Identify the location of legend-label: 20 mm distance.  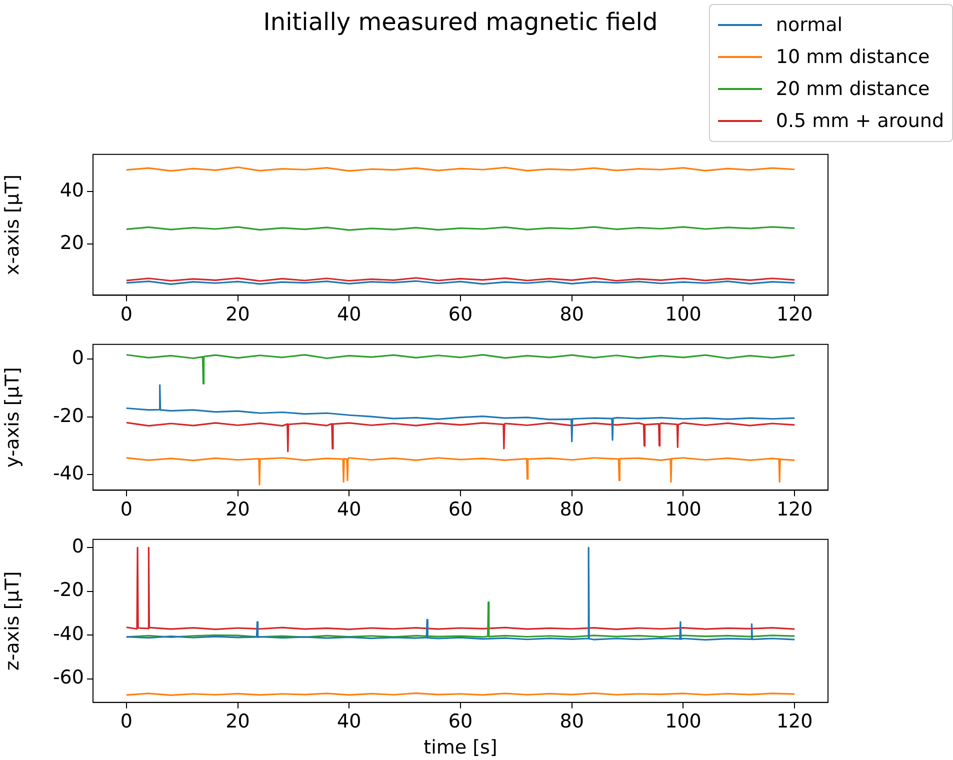
(853, 89).